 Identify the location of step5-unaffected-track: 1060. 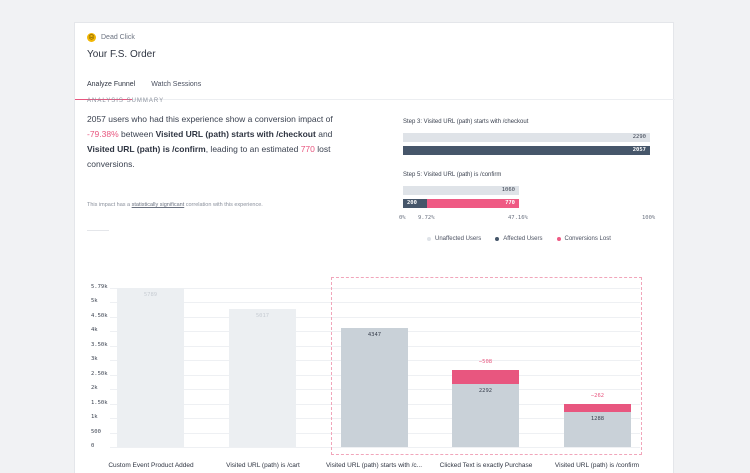
(461, 190).